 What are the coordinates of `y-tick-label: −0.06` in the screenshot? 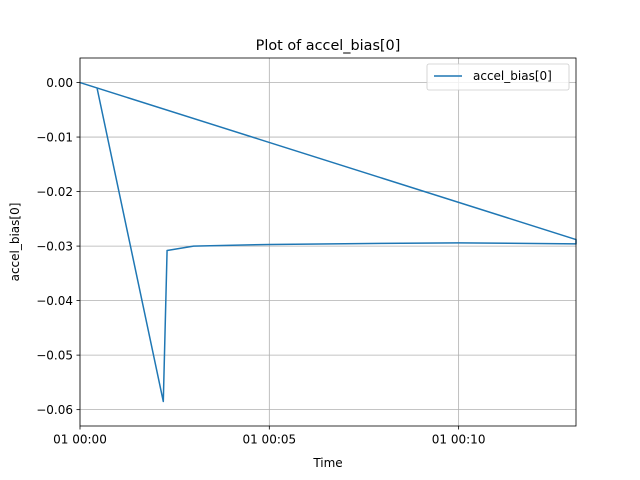 It's located at (54, 410).